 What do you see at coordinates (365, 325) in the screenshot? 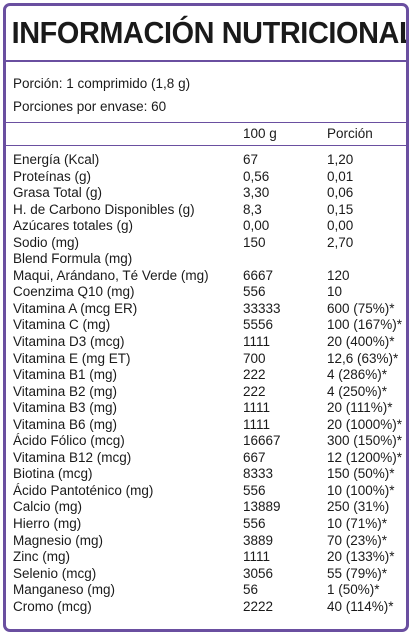
I see `value-per-portion: 100 (167%)*` at bounding box center [365, 325].